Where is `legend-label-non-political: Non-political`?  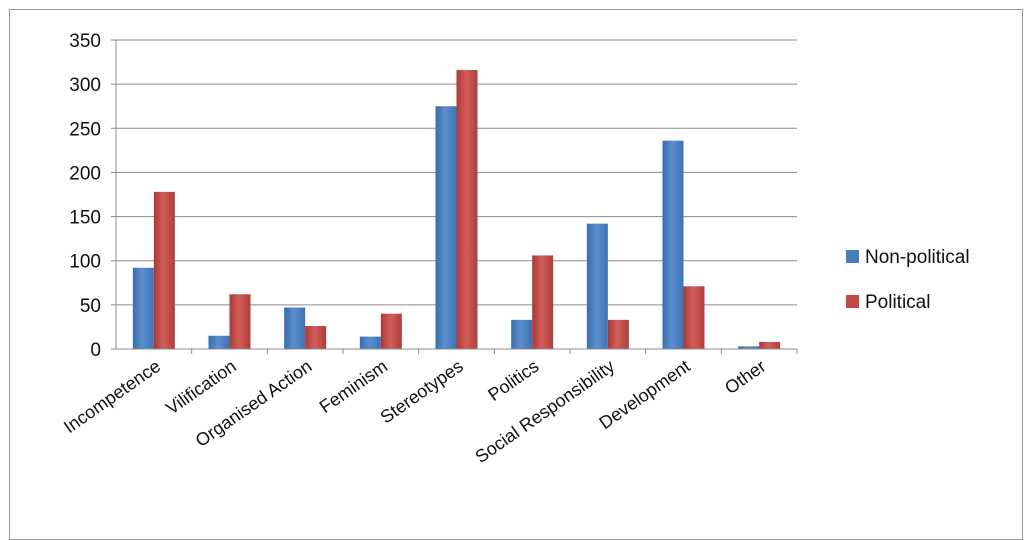 legend-label-non-political: Non-political is located at coordinates (917, 257).